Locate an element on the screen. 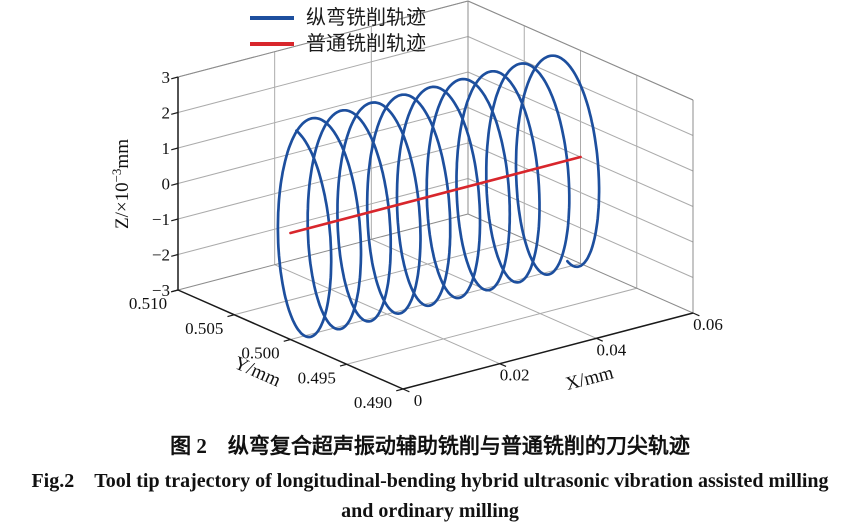 The image size is (860, 529). z-axis-label-exponent: −3 is located at coordinates (116, 176).